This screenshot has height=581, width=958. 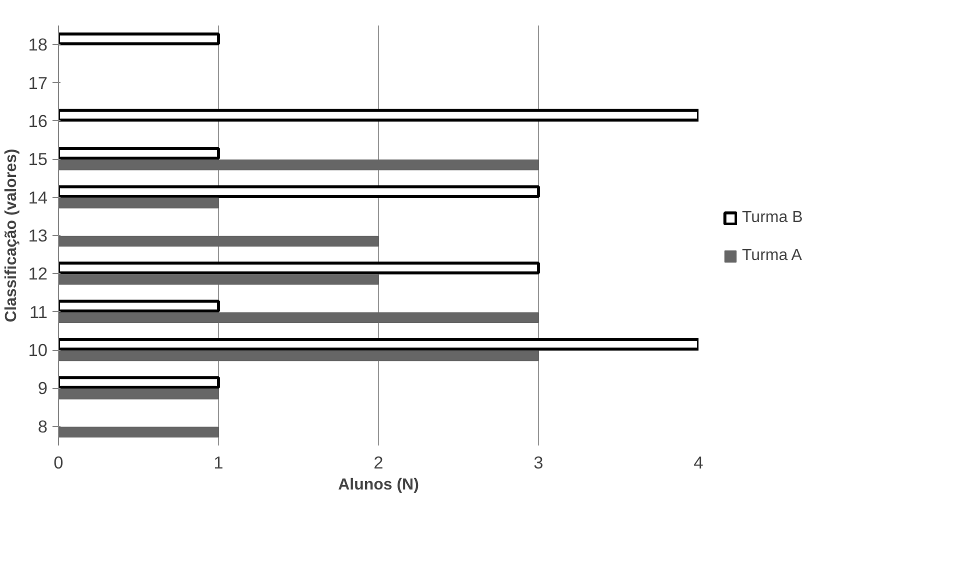 I want to click on y-tick-label: 10, so click(x=38, y=350).